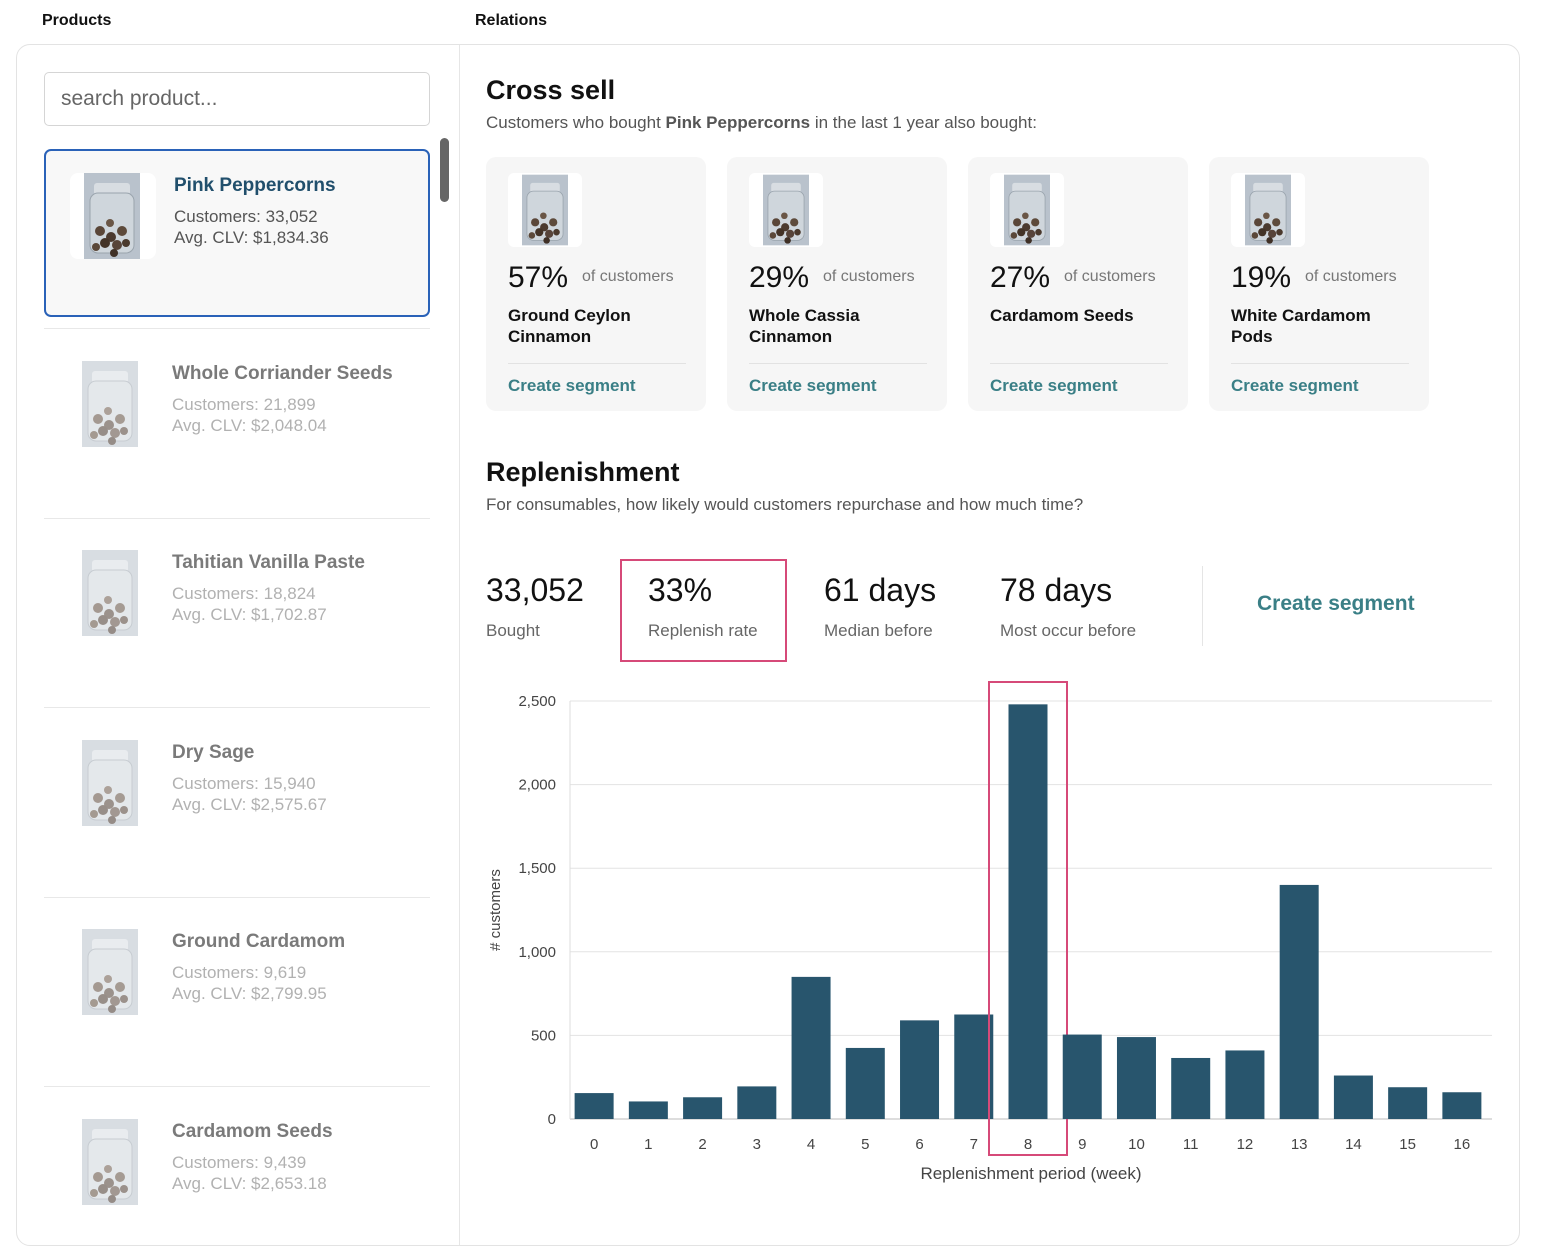  What do you see at coordinates (1245, 1144) in the screenshot?
I see `x-tick-label: 12` at bounding box center [1245, 1144].